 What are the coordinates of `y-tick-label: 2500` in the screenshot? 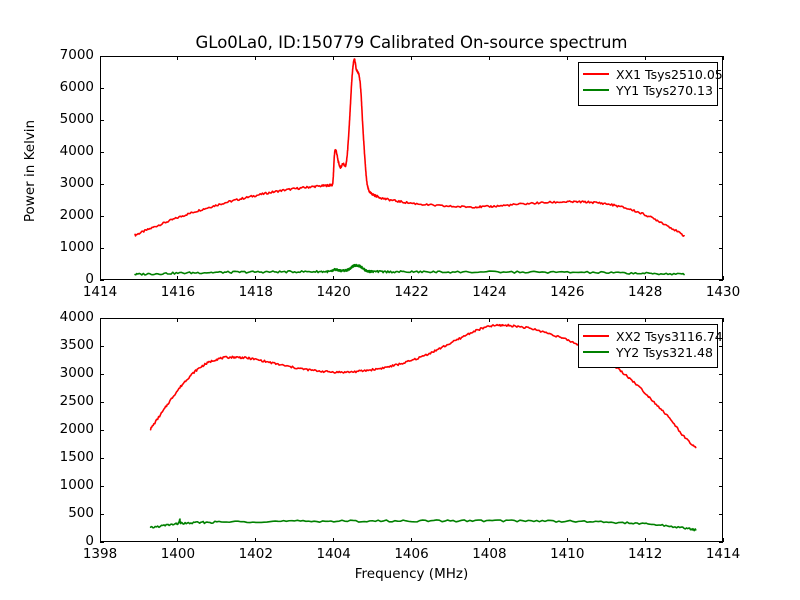 It's located at (76, 401).